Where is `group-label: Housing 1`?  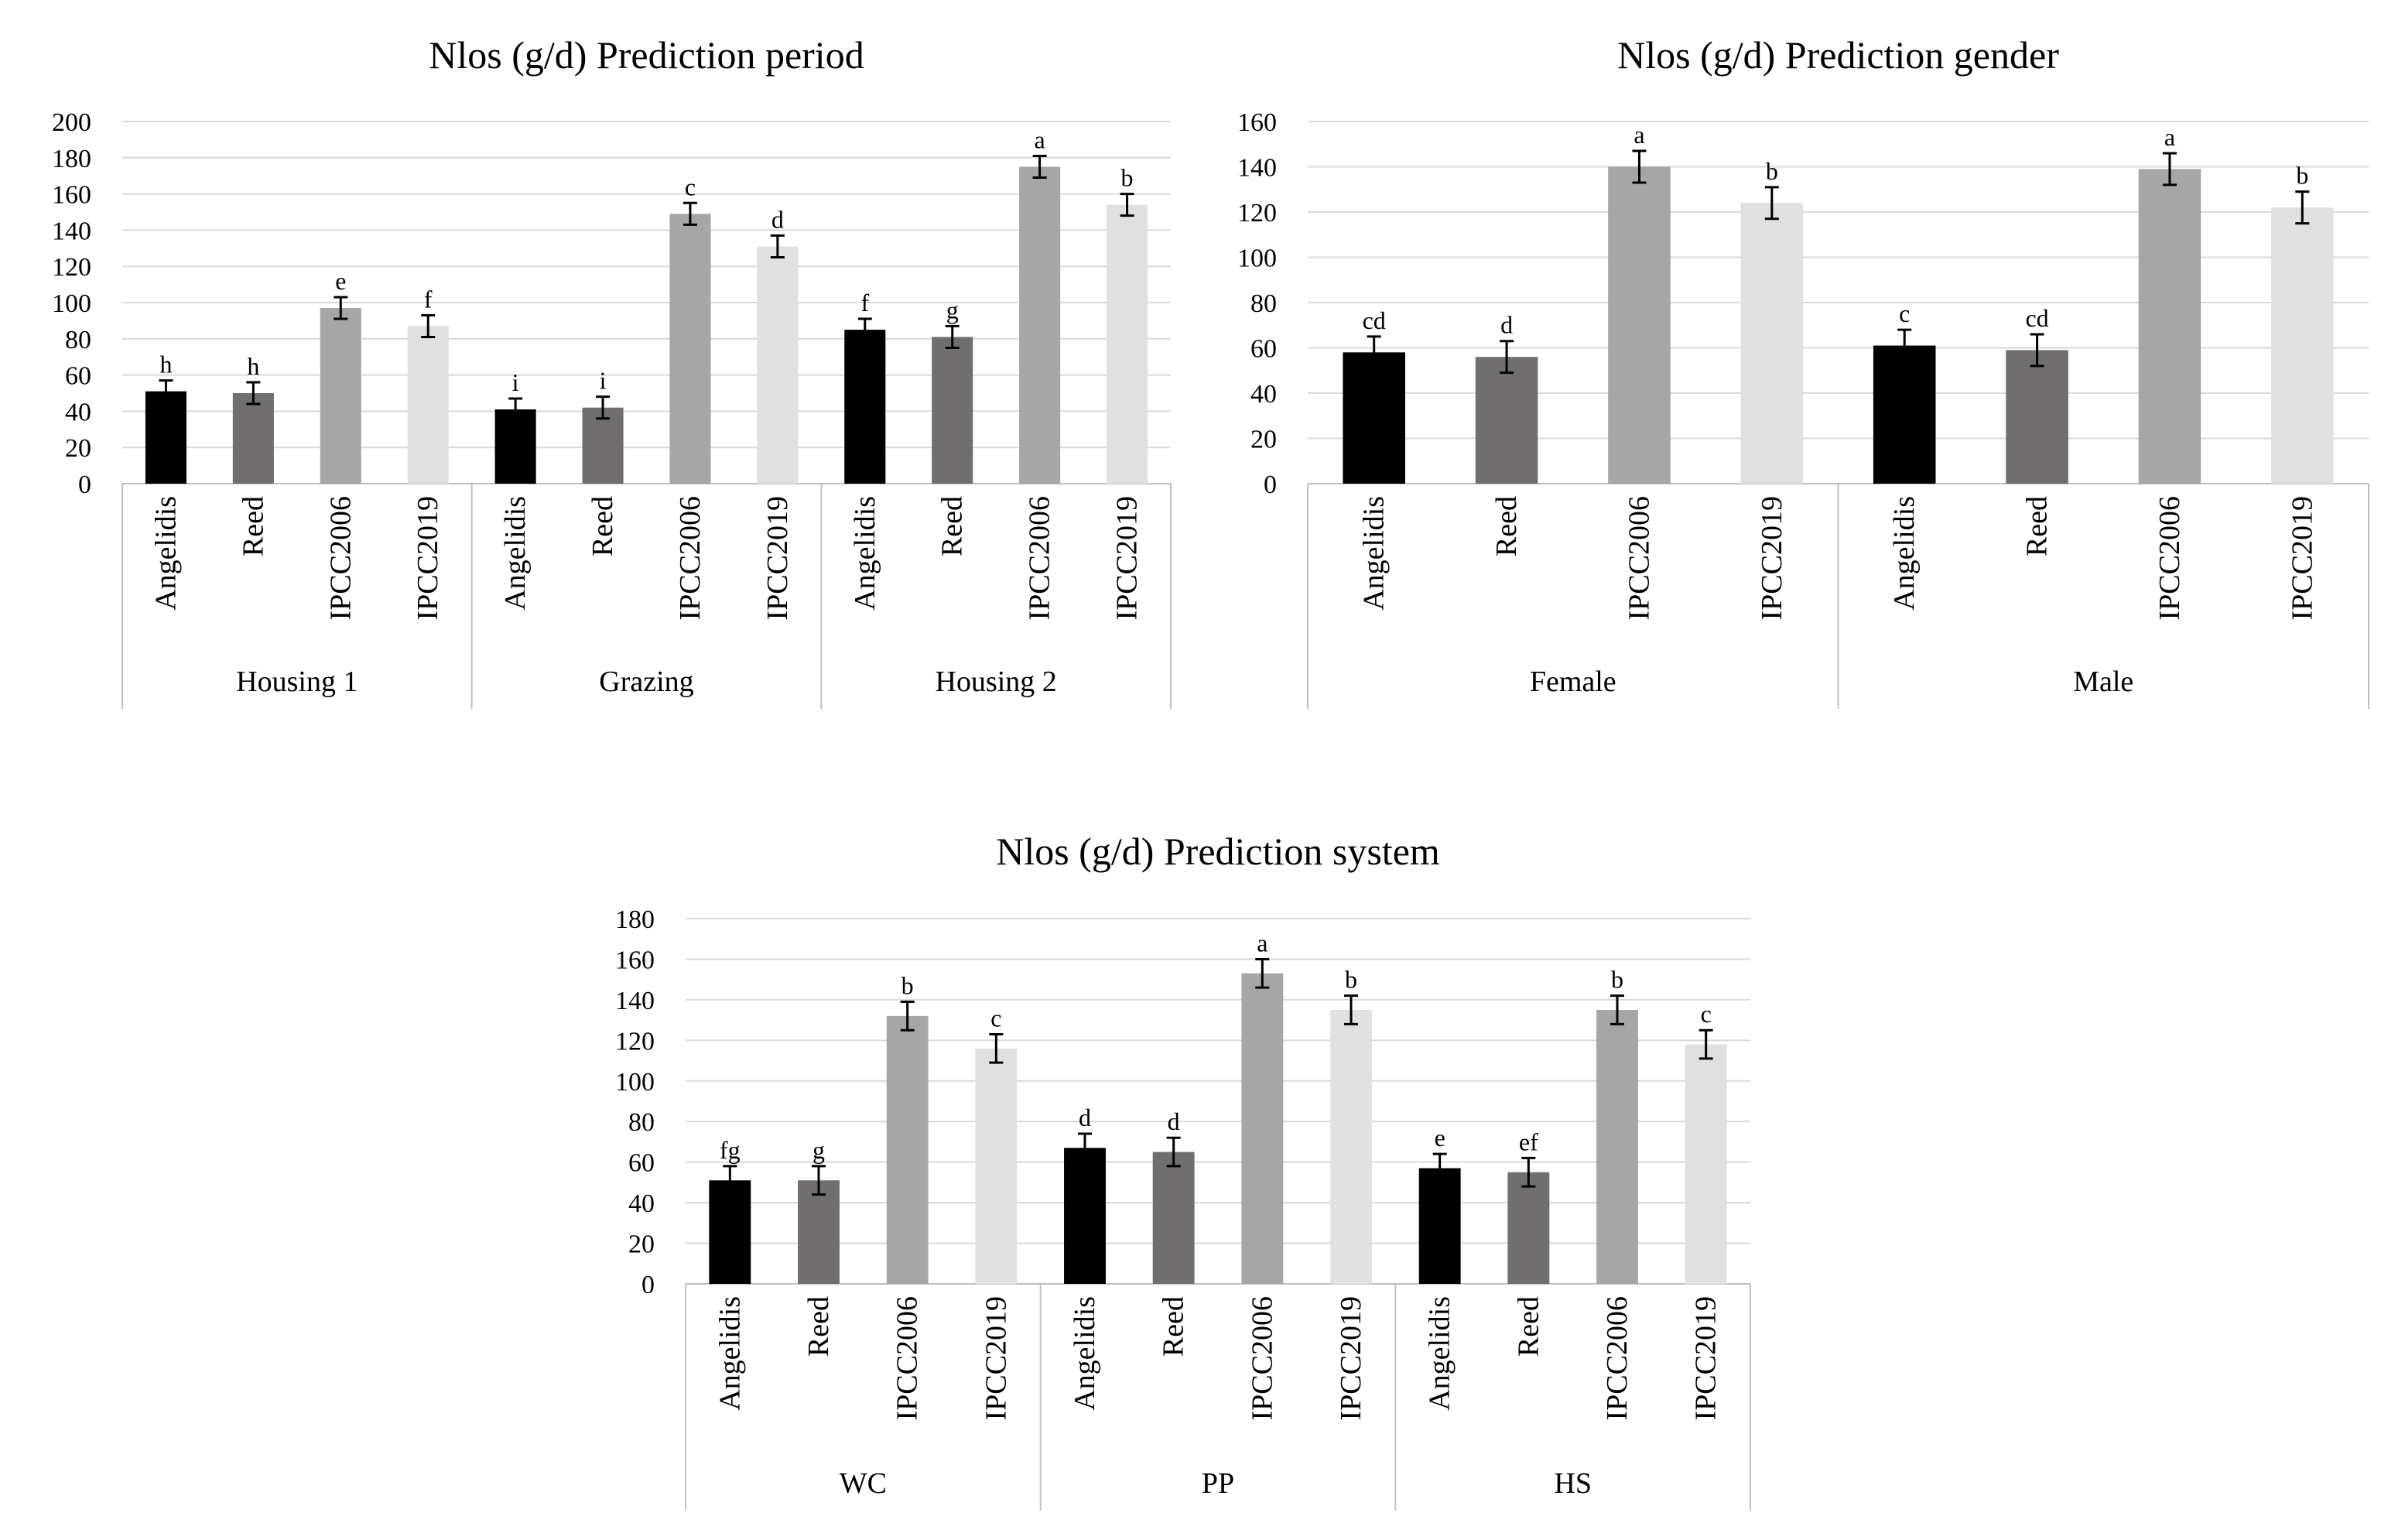
group-label: Housing 1 is located at coordinates (296, 682).